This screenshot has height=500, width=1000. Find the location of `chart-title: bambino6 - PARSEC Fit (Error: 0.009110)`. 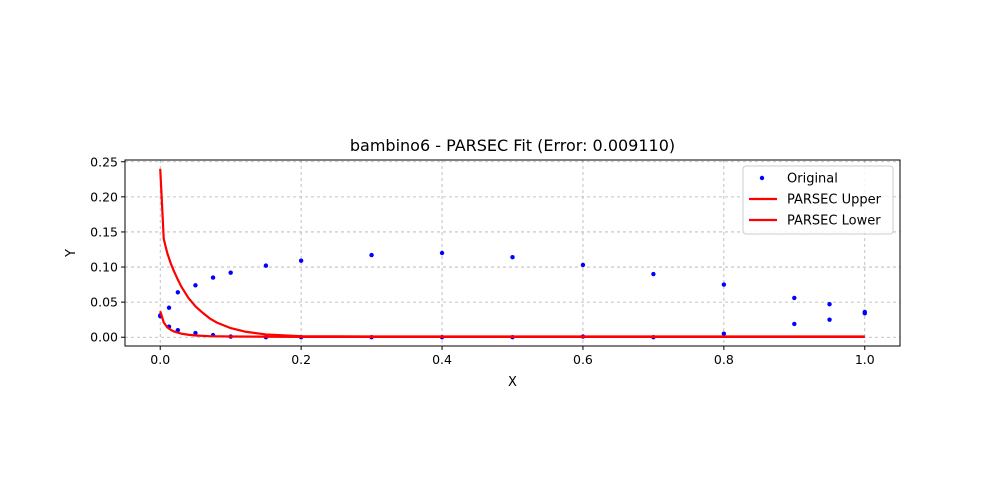

chart-title: bambino6 - PARSEC Fit (Error: 0.009110) is located at coordinates (512, 145).